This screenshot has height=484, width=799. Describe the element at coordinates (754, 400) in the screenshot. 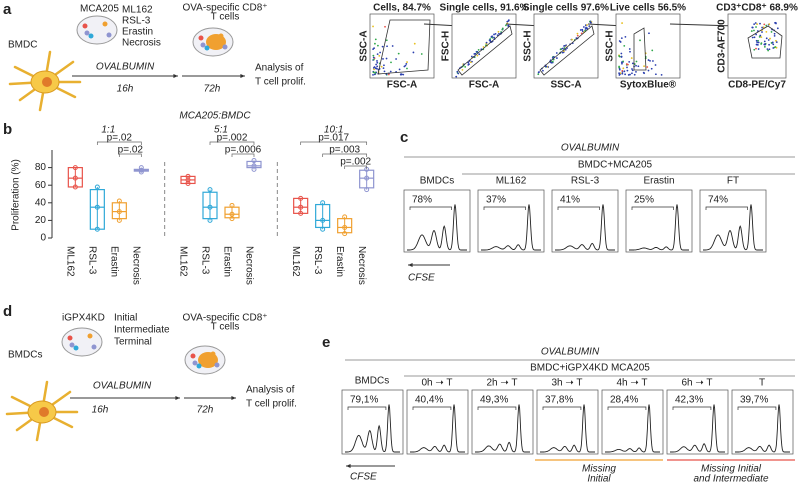

I see `percent: 39,7%` at that location.